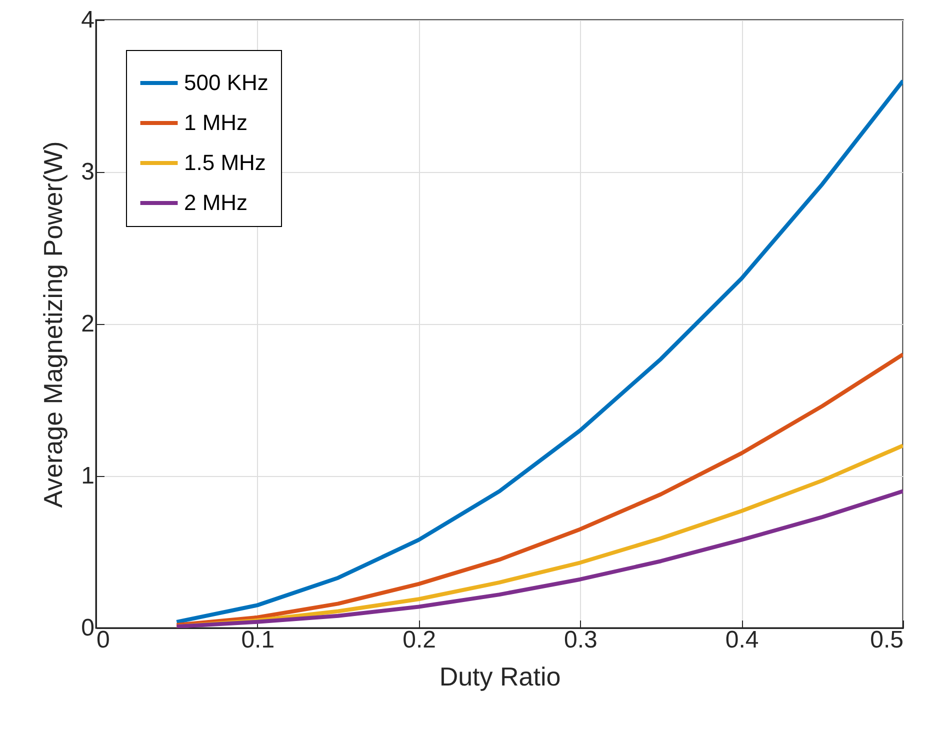 This screenshot has height=744, width=932. I want to click on y-tick-label: 2, so click(87, 324).